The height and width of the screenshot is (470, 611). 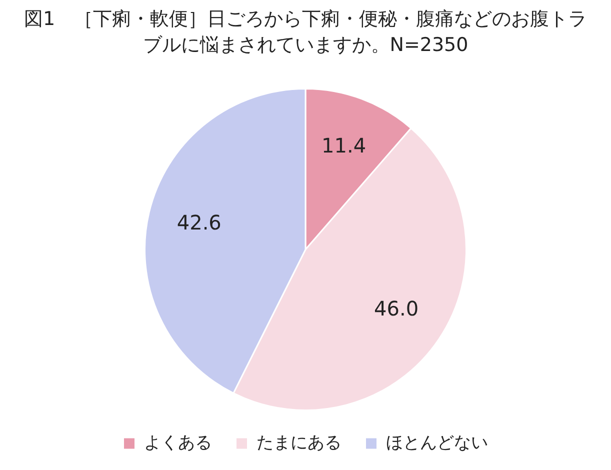 I want to click on data-label: 42.6, so click(x=199, y=222).